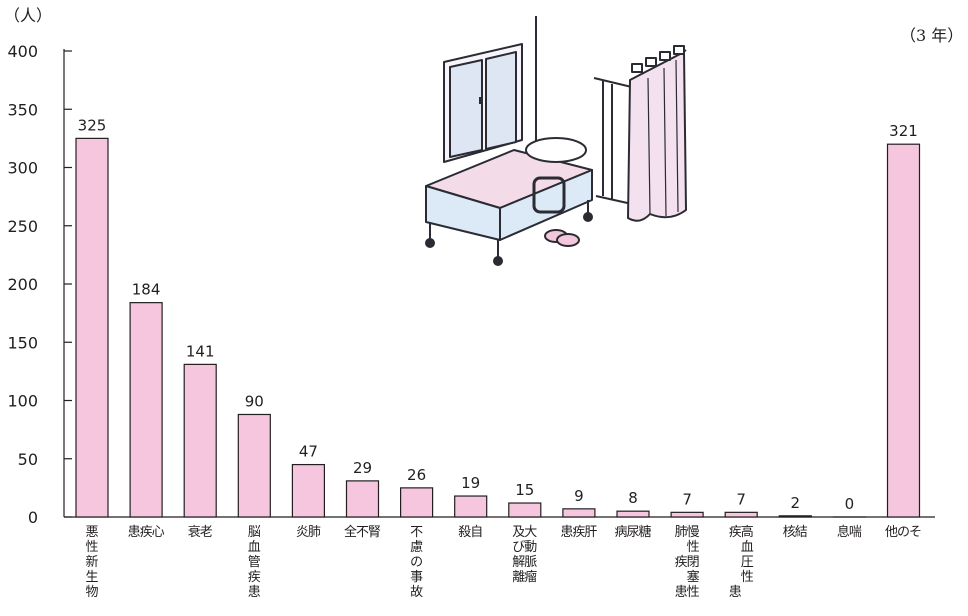  Describe the element at coordinates (22, 342) in the screenshot. I see `y-tick-label: 150` at that location.